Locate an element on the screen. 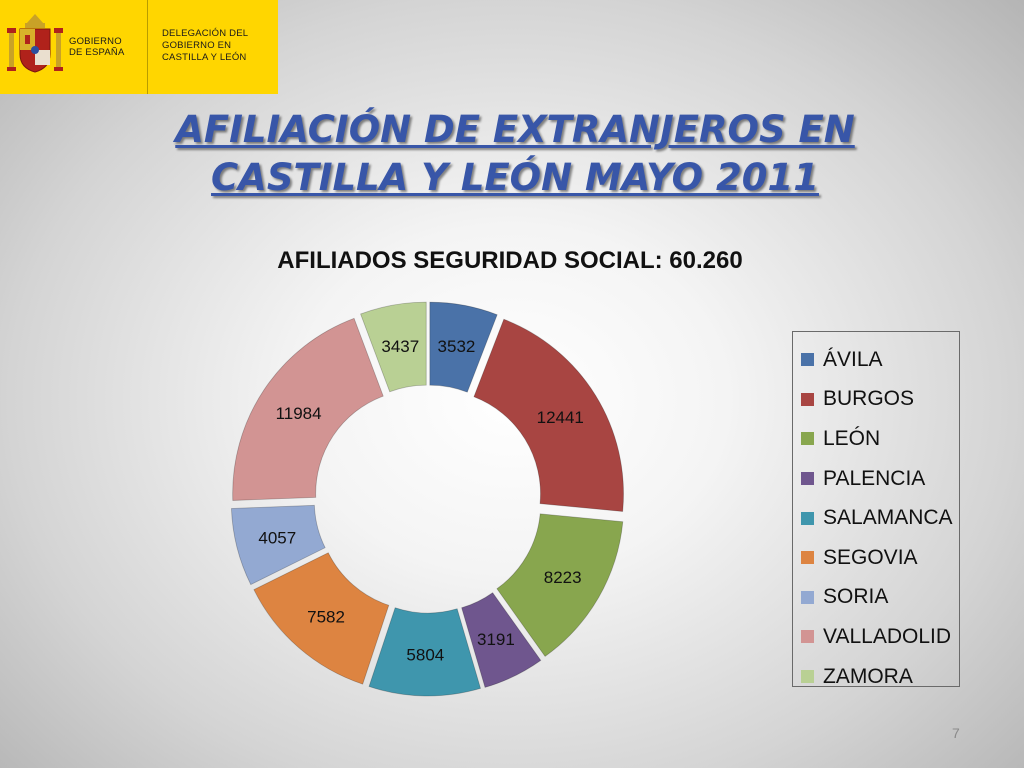 Image resolution: width=1024 pixels, height=768 pixels. data-label-soria: 4057 is located at coordinates (277, 537).